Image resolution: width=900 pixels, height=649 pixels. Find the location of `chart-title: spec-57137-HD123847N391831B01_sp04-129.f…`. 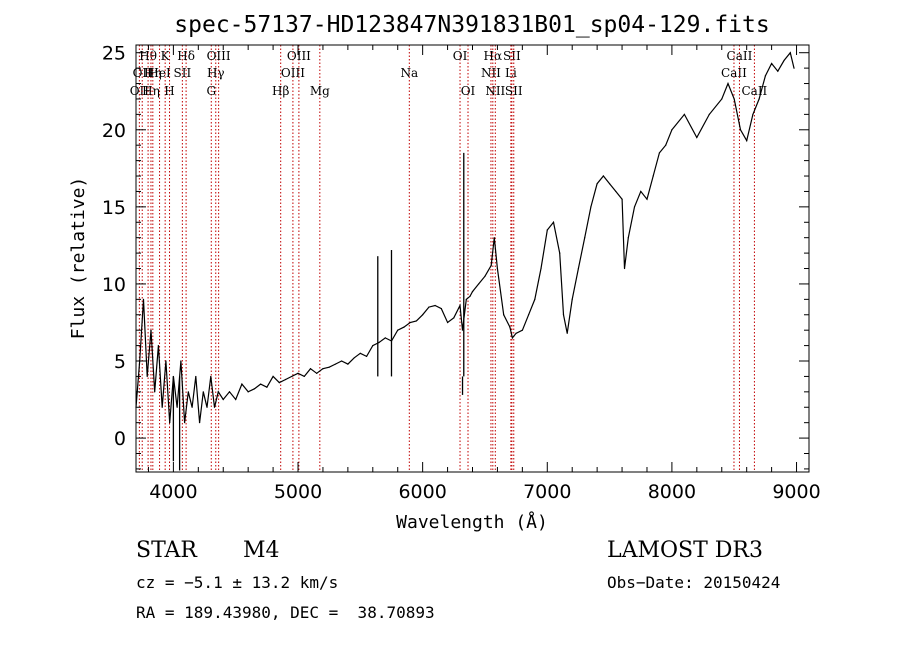

chart-title: spec-57137-HD123847N391831B01_sp04-129.f… is located at coordinates (471, 25).